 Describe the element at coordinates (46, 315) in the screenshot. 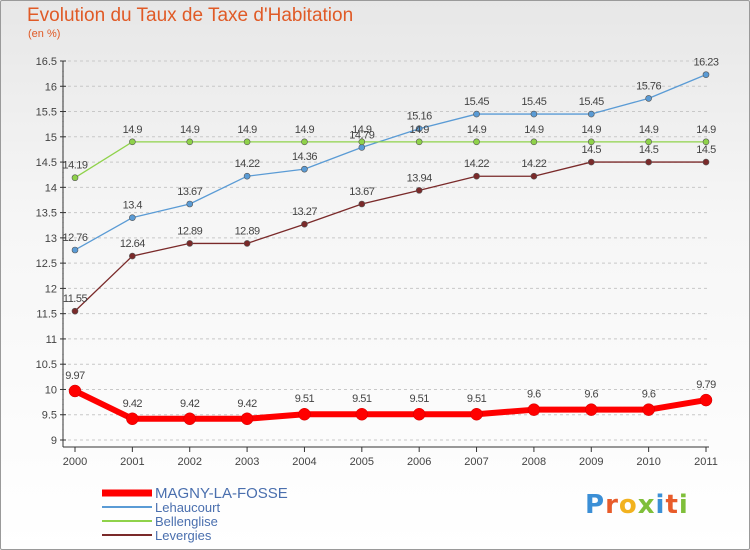

I see `y-tick-label: 11.5` at that location.